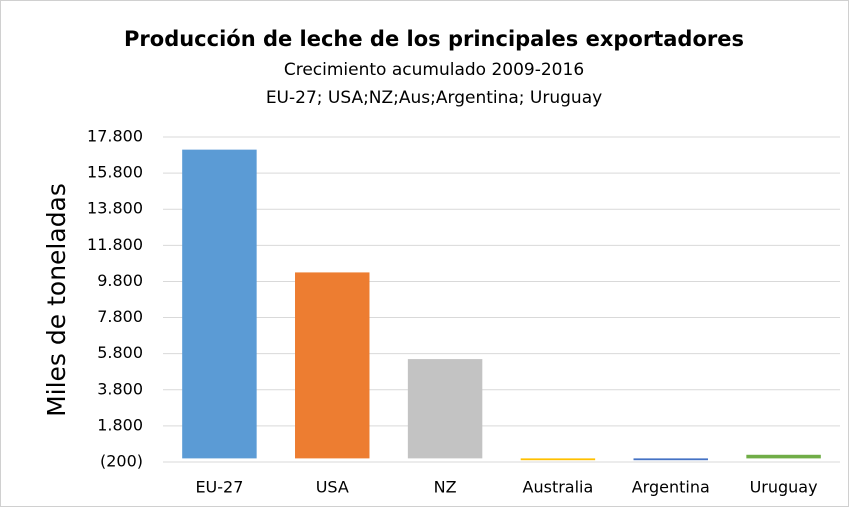 The image size is (849, 507). Describe the element at coordinates (120, 424) in the screenshot. I see `y-tick-label: 1.800` at that location.